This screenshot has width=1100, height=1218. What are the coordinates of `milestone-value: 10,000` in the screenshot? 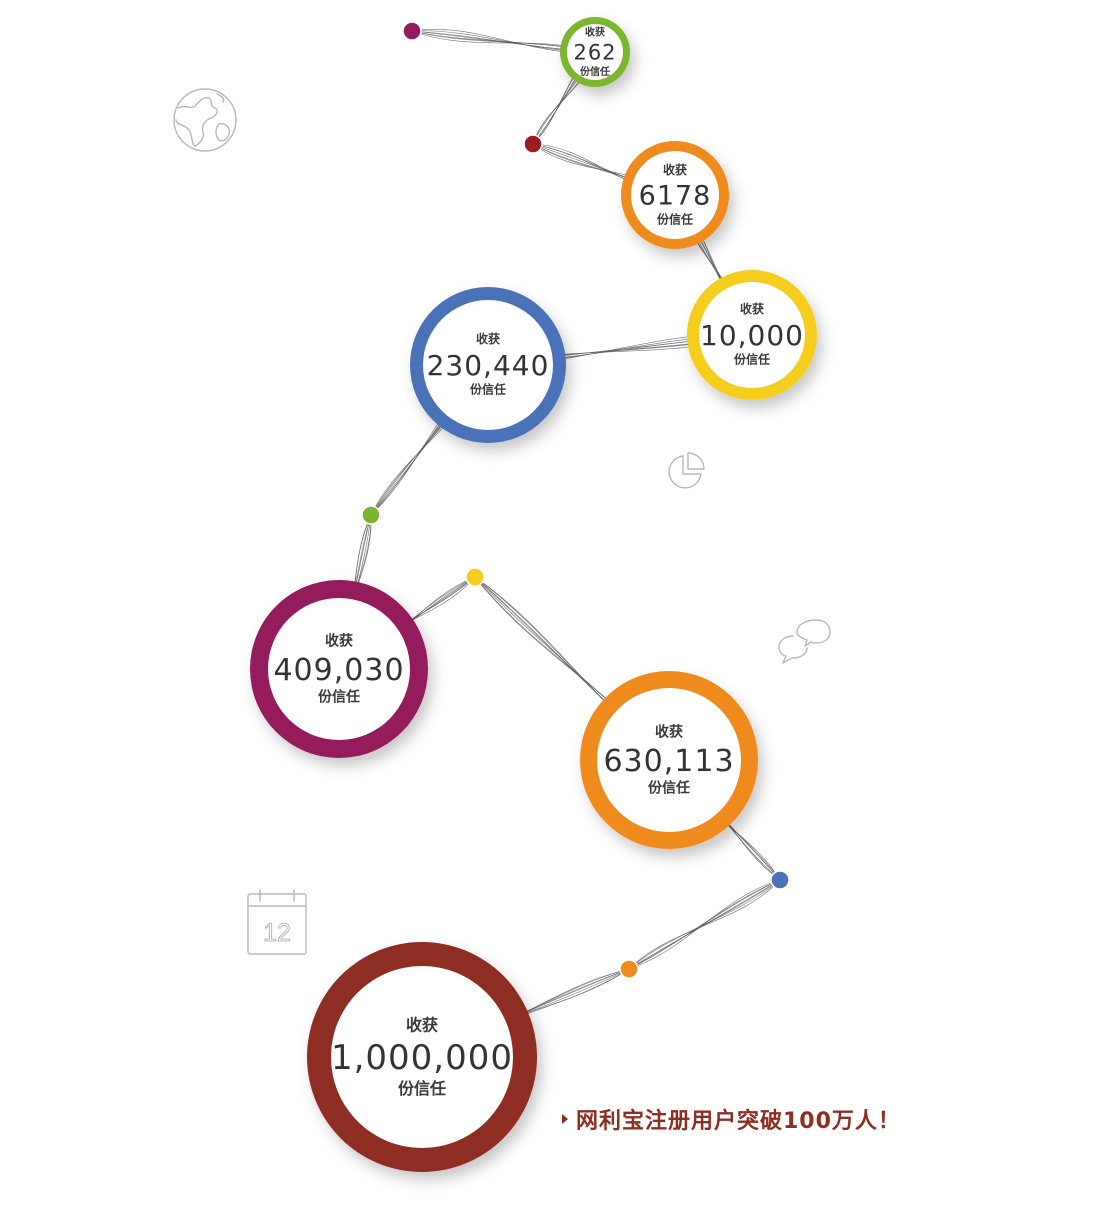 It's located at (752, 335).